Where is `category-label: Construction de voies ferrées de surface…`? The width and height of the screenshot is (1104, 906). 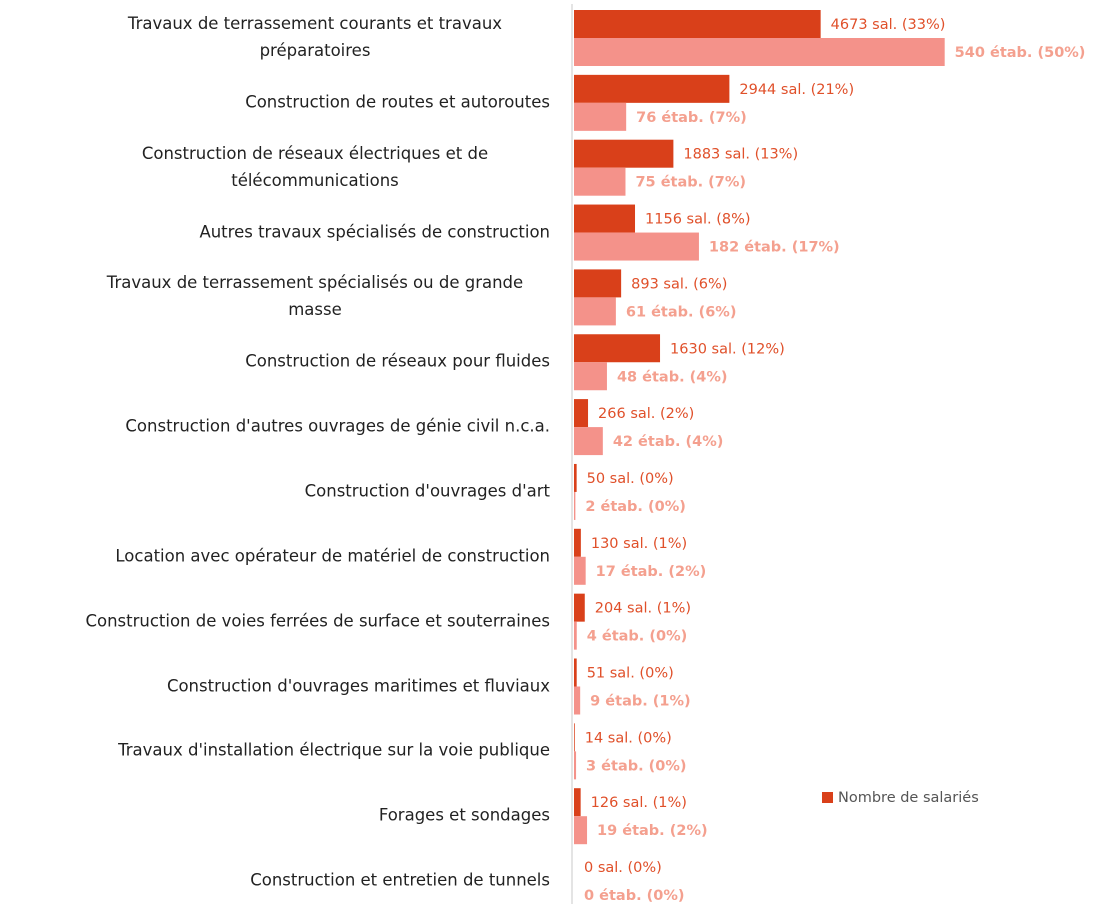 category-label: Construction de voies ferrées de surface… is located at coordinates (317, 621).